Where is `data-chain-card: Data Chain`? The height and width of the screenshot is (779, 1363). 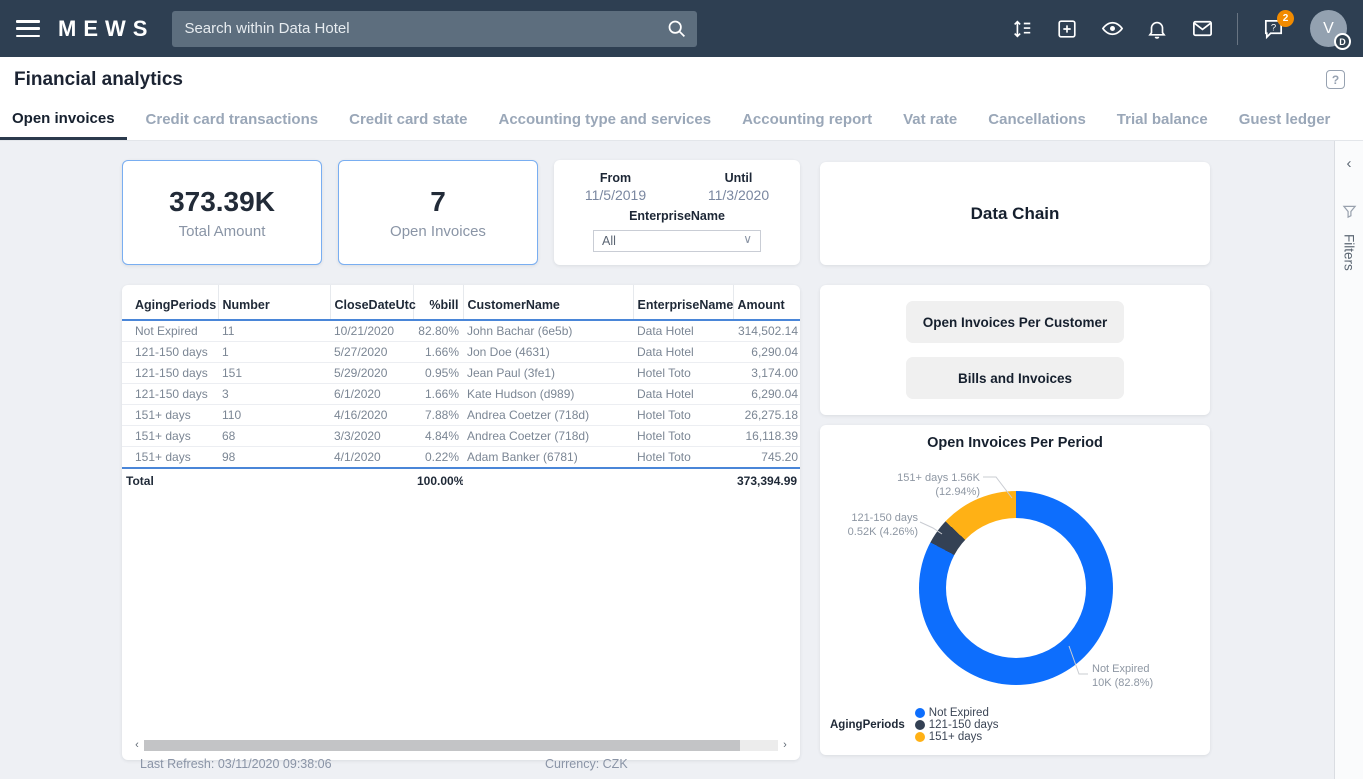 data-chain-card: Data Chain is located at coordinates (1015, 213).